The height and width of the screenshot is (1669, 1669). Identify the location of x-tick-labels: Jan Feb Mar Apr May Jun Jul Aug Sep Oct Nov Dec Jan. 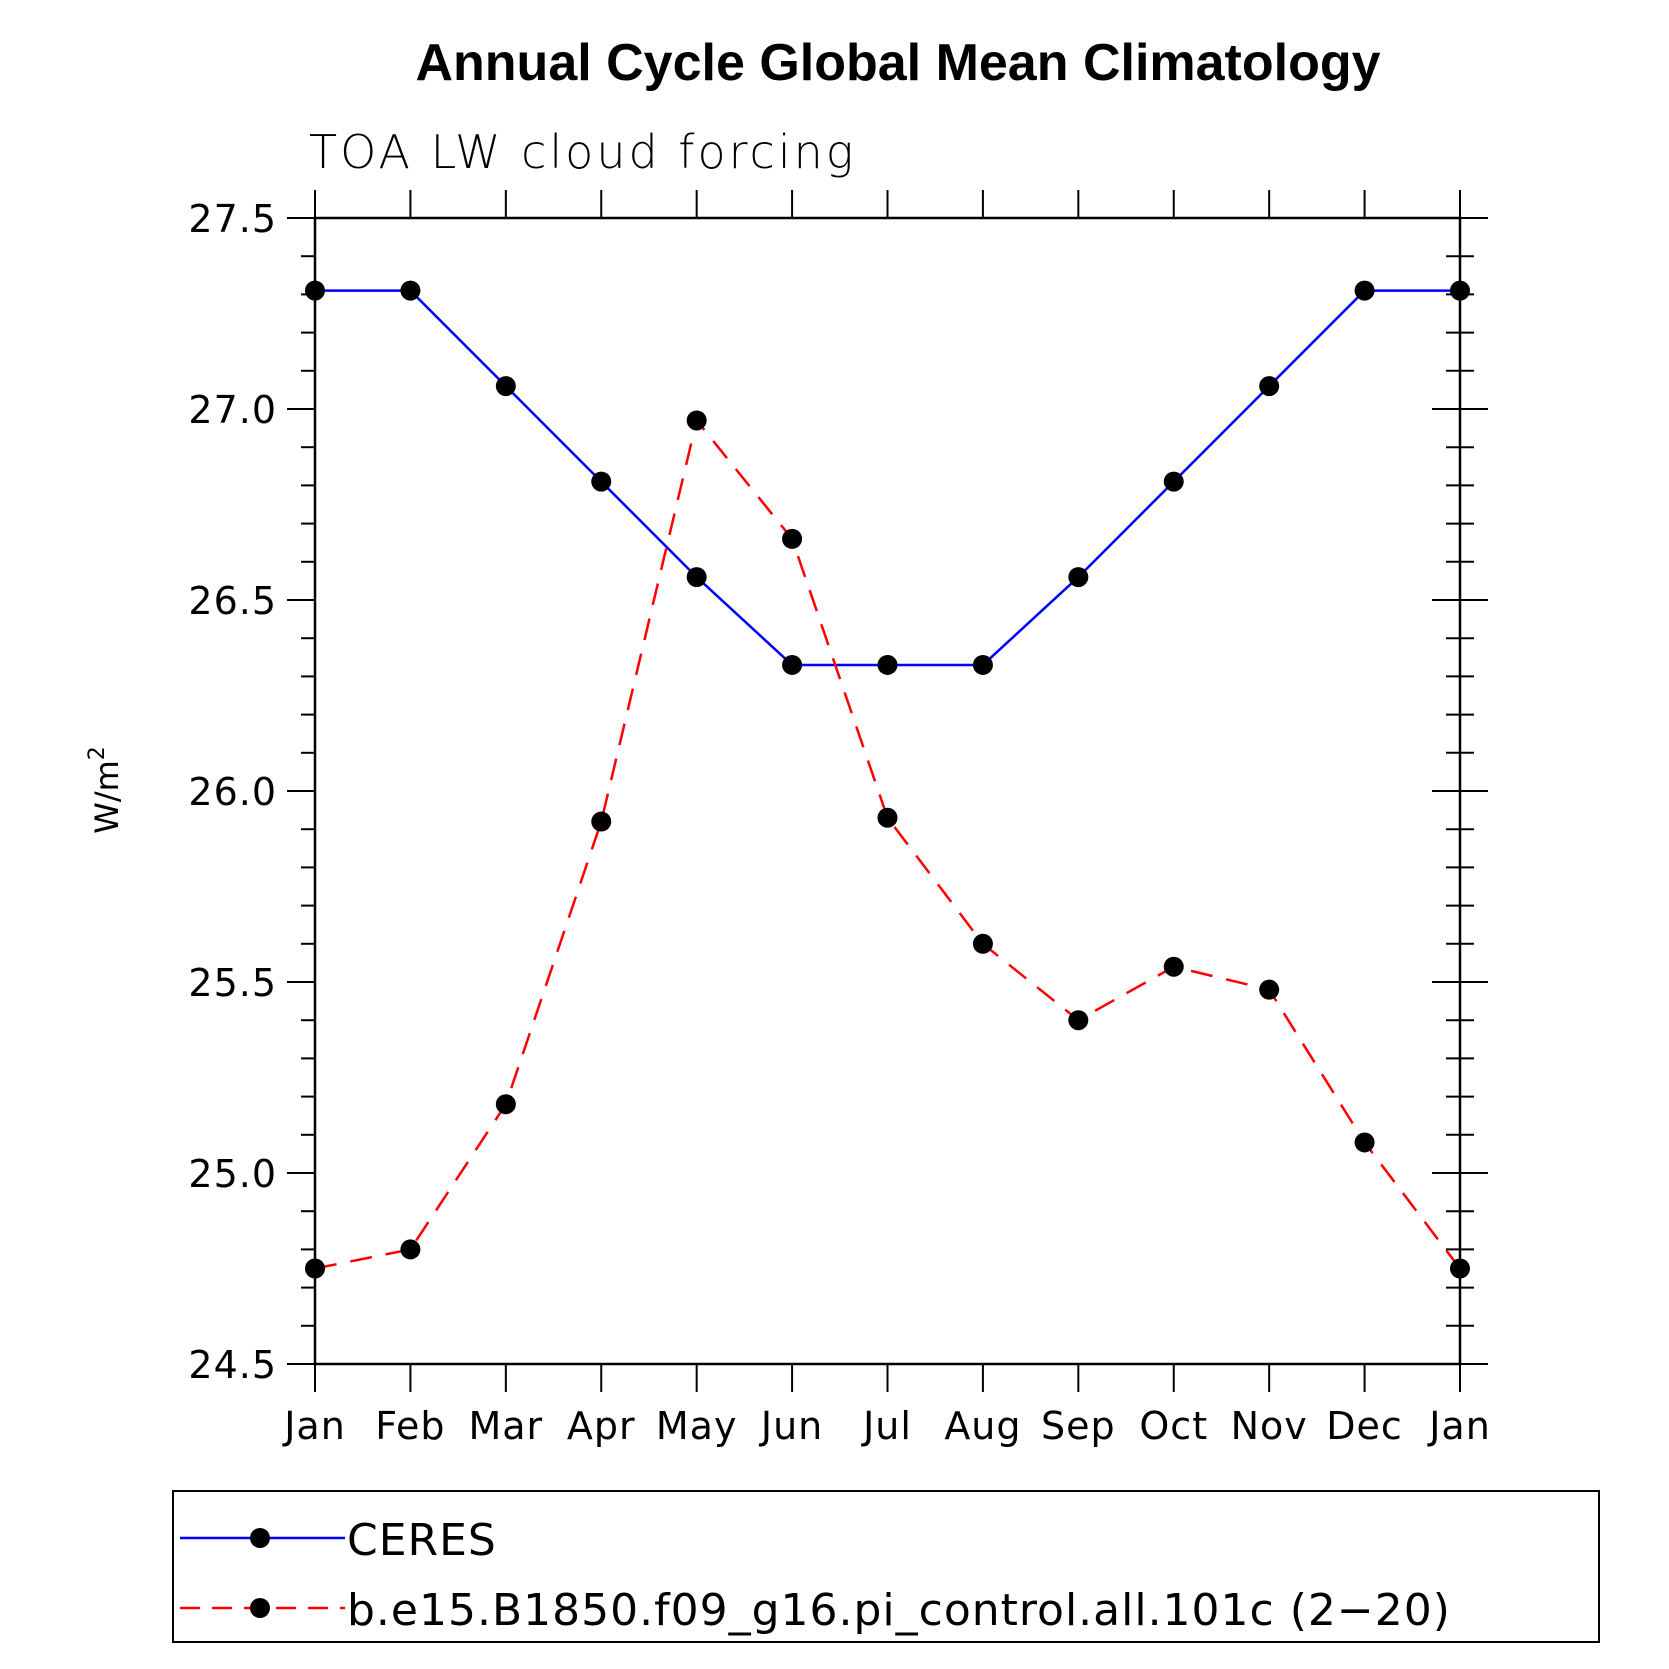
(886, 1426).